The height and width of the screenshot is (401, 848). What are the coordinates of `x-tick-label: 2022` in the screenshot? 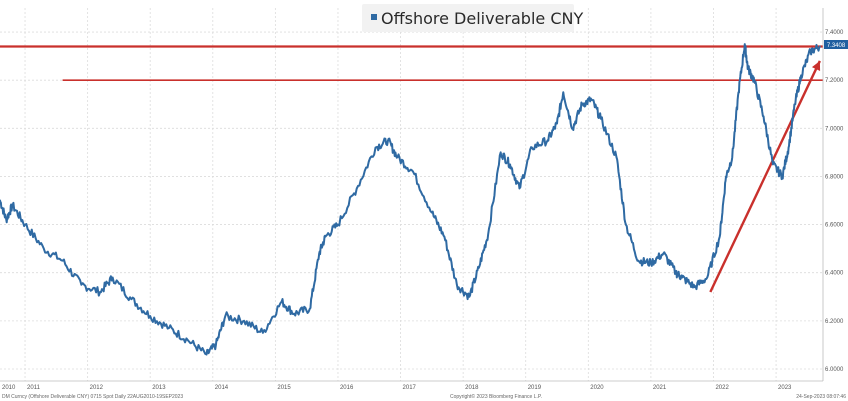 It's located at (722, 388).